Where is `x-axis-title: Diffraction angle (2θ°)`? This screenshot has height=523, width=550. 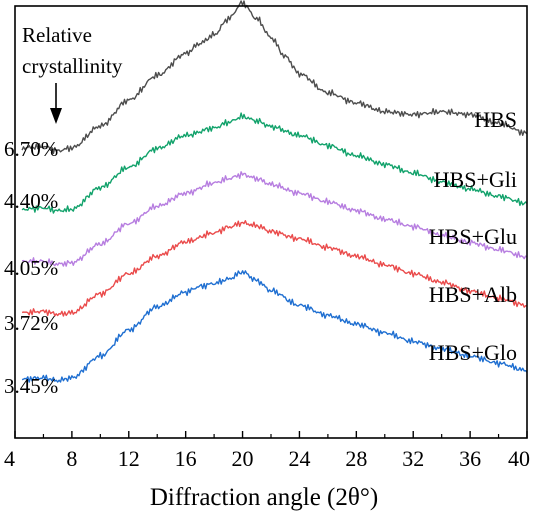 x-axis-title: Diffraction angle (2θ°) is located at coordinates (264, 497).